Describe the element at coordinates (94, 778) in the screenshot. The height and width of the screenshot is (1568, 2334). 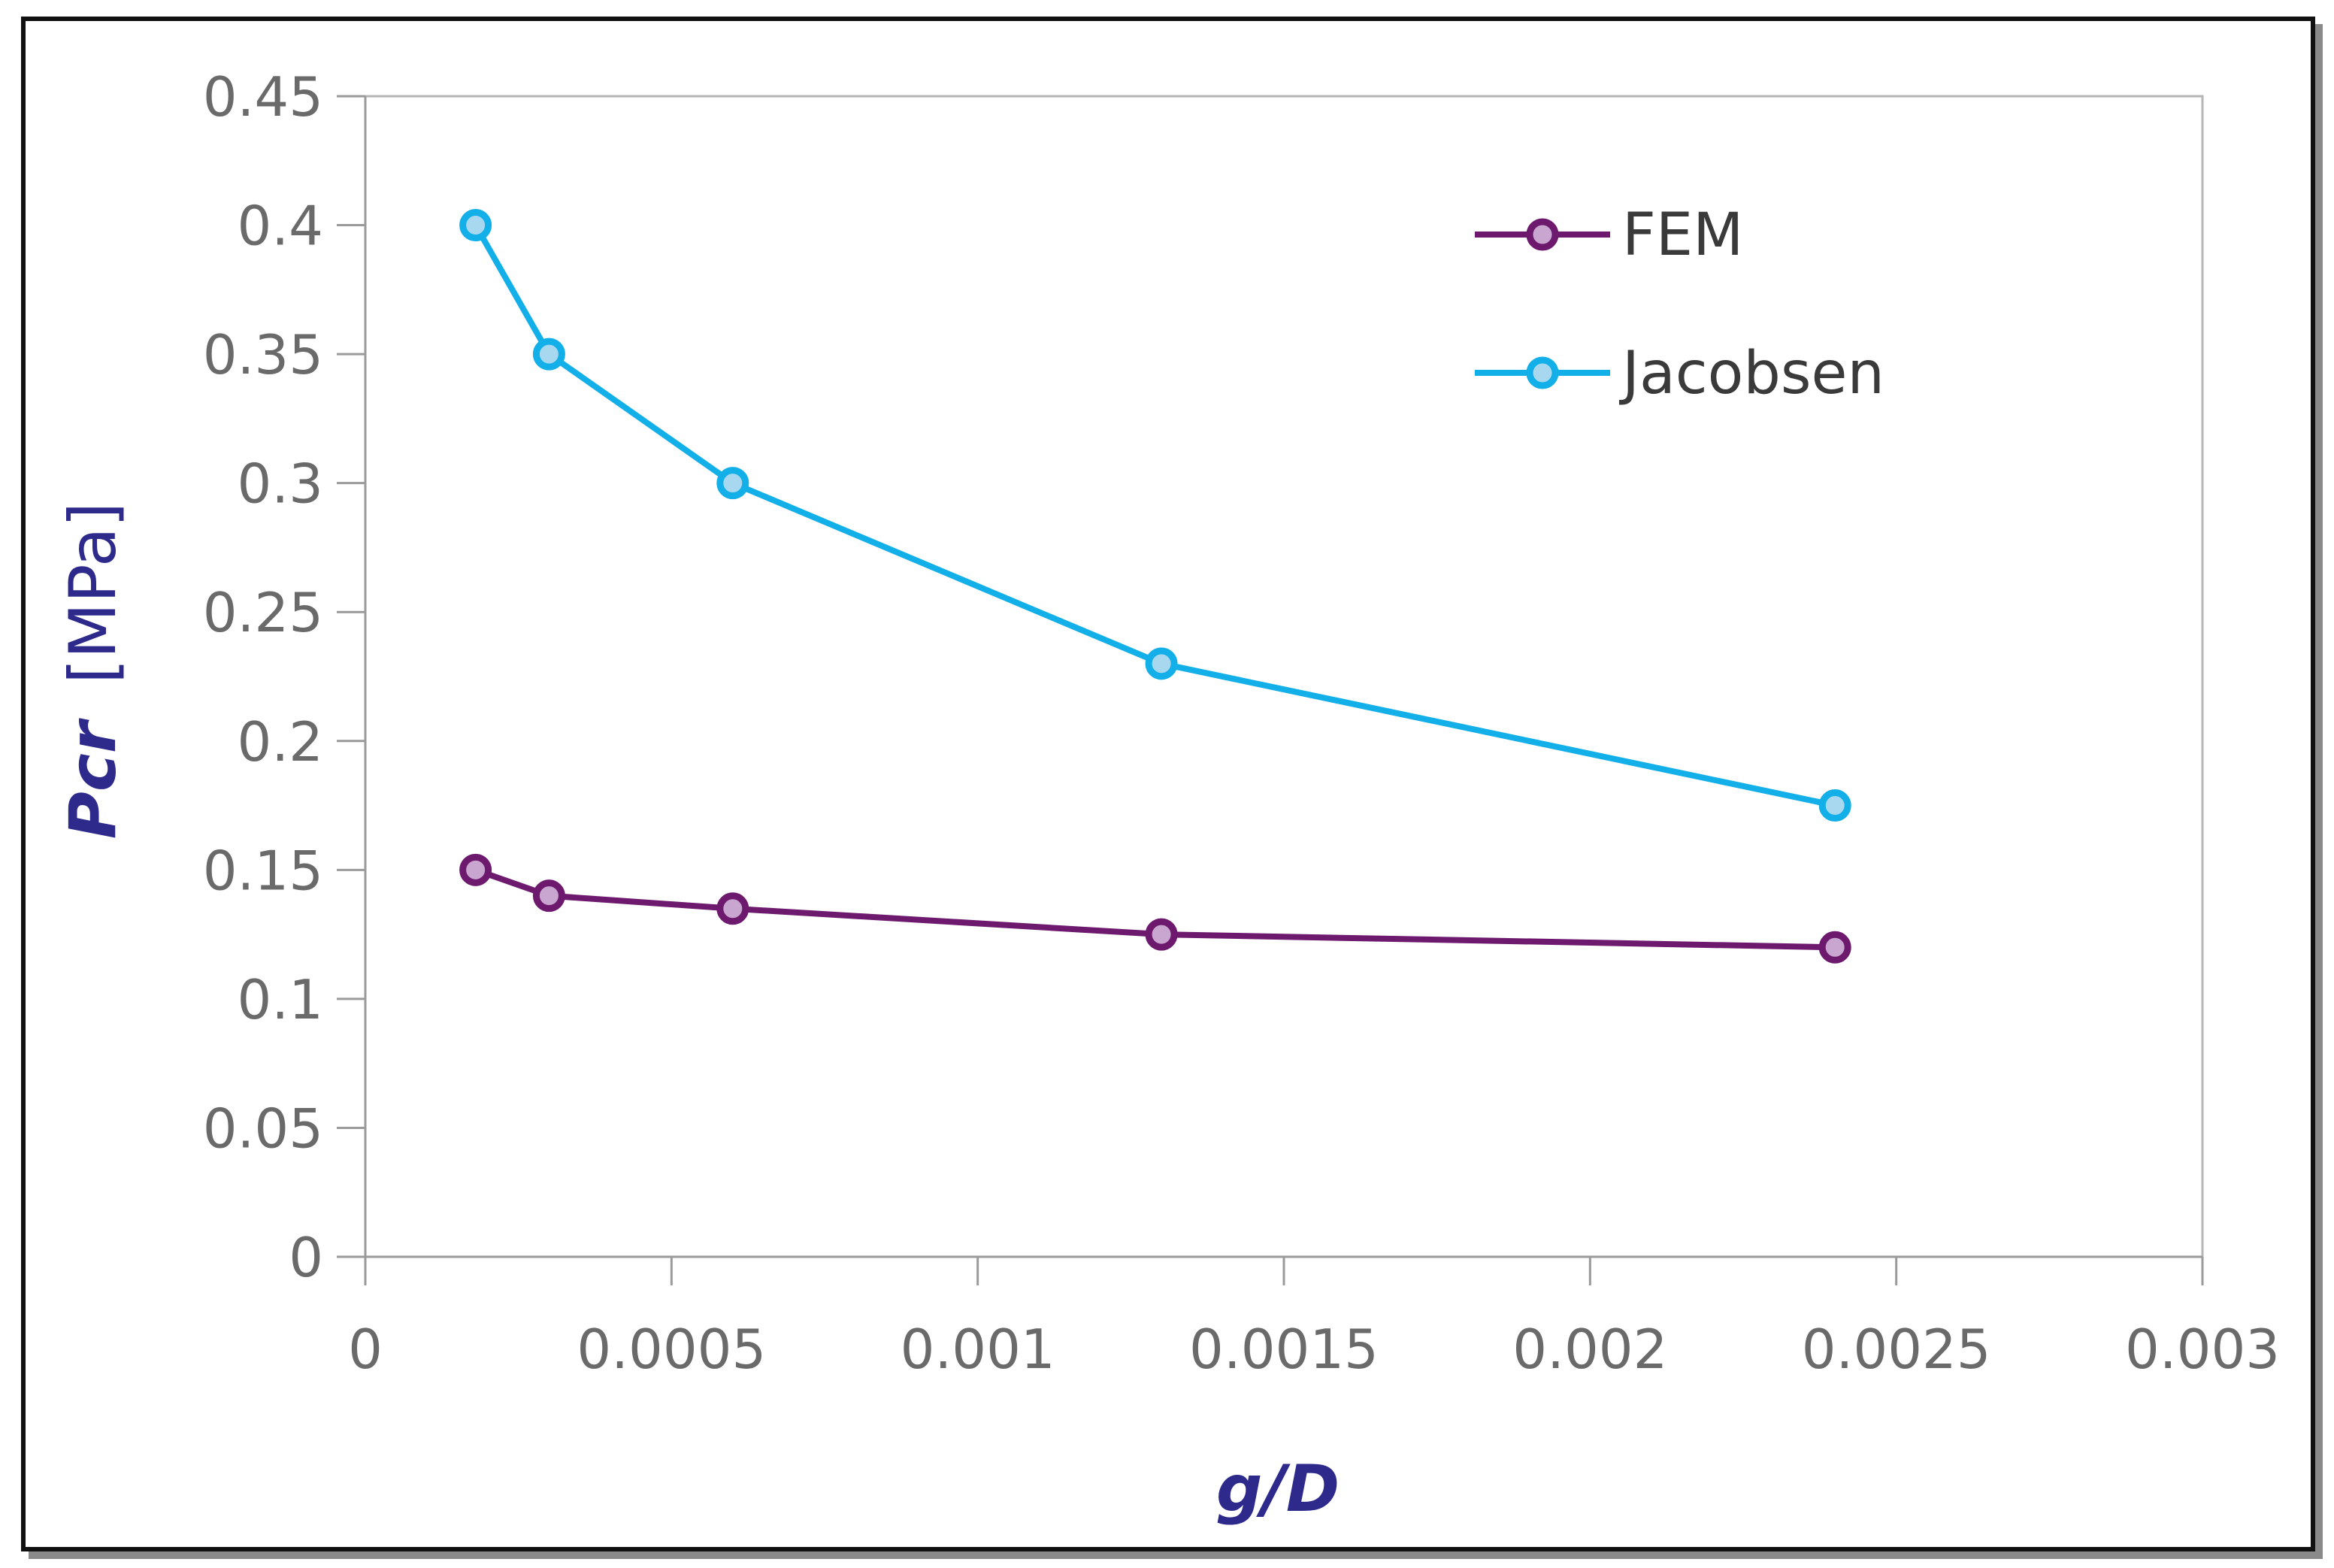
I see `y-axis-title-symbol: Pcr` at that location.